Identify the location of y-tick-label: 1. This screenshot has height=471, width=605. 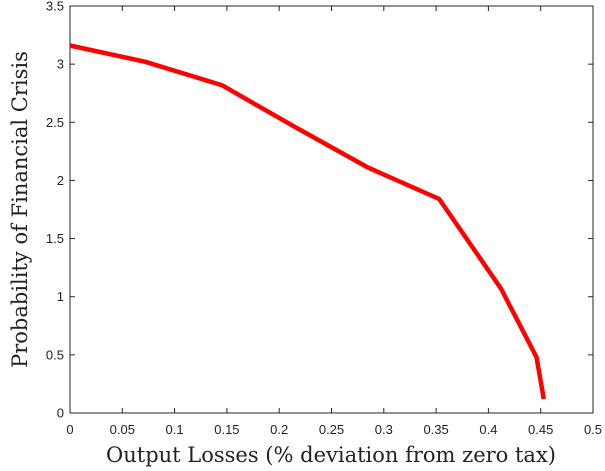
(60, 296).